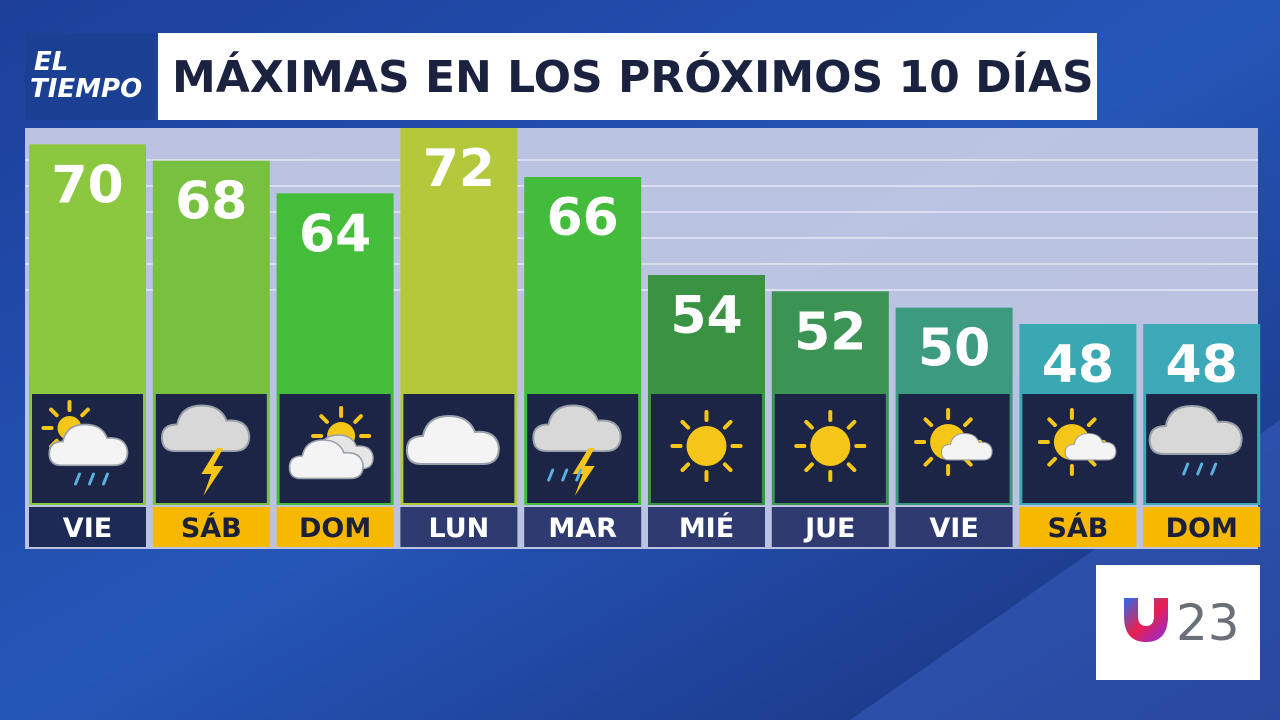 This screenshot has height=720, width=1280. I want to click on title-box, so click(627, 76).